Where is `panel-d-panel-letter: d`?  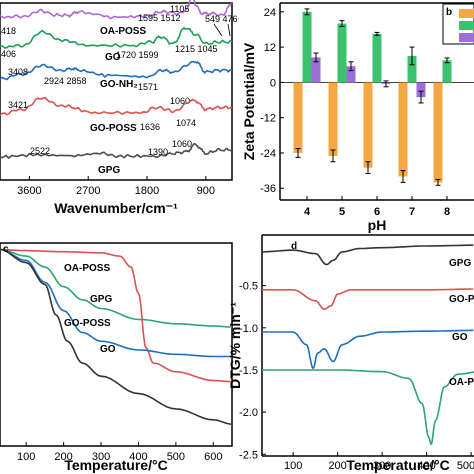 panel-d-panel-letter: d is located at coordinates (294, 246).